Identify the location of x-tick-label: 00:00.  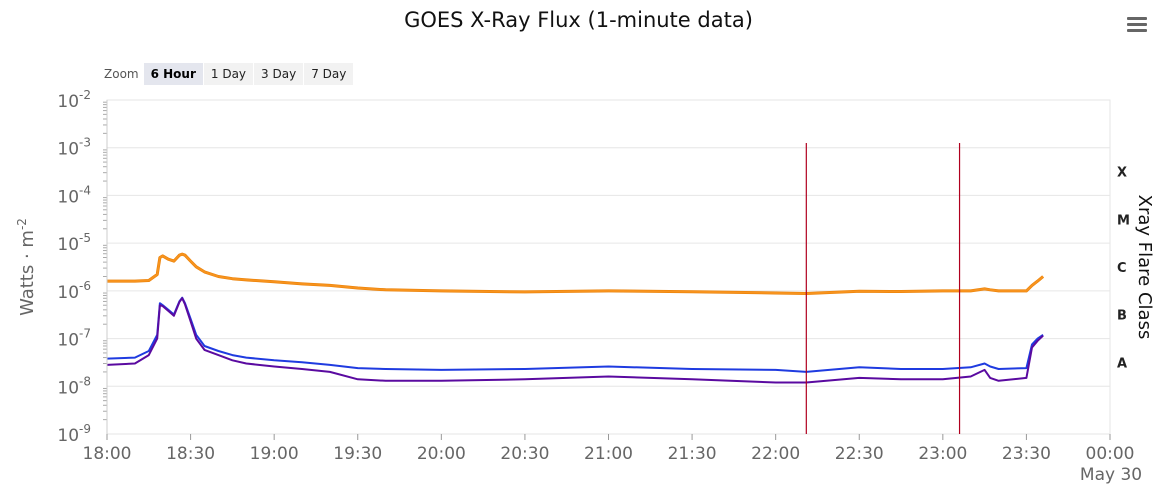
(1110, 454).